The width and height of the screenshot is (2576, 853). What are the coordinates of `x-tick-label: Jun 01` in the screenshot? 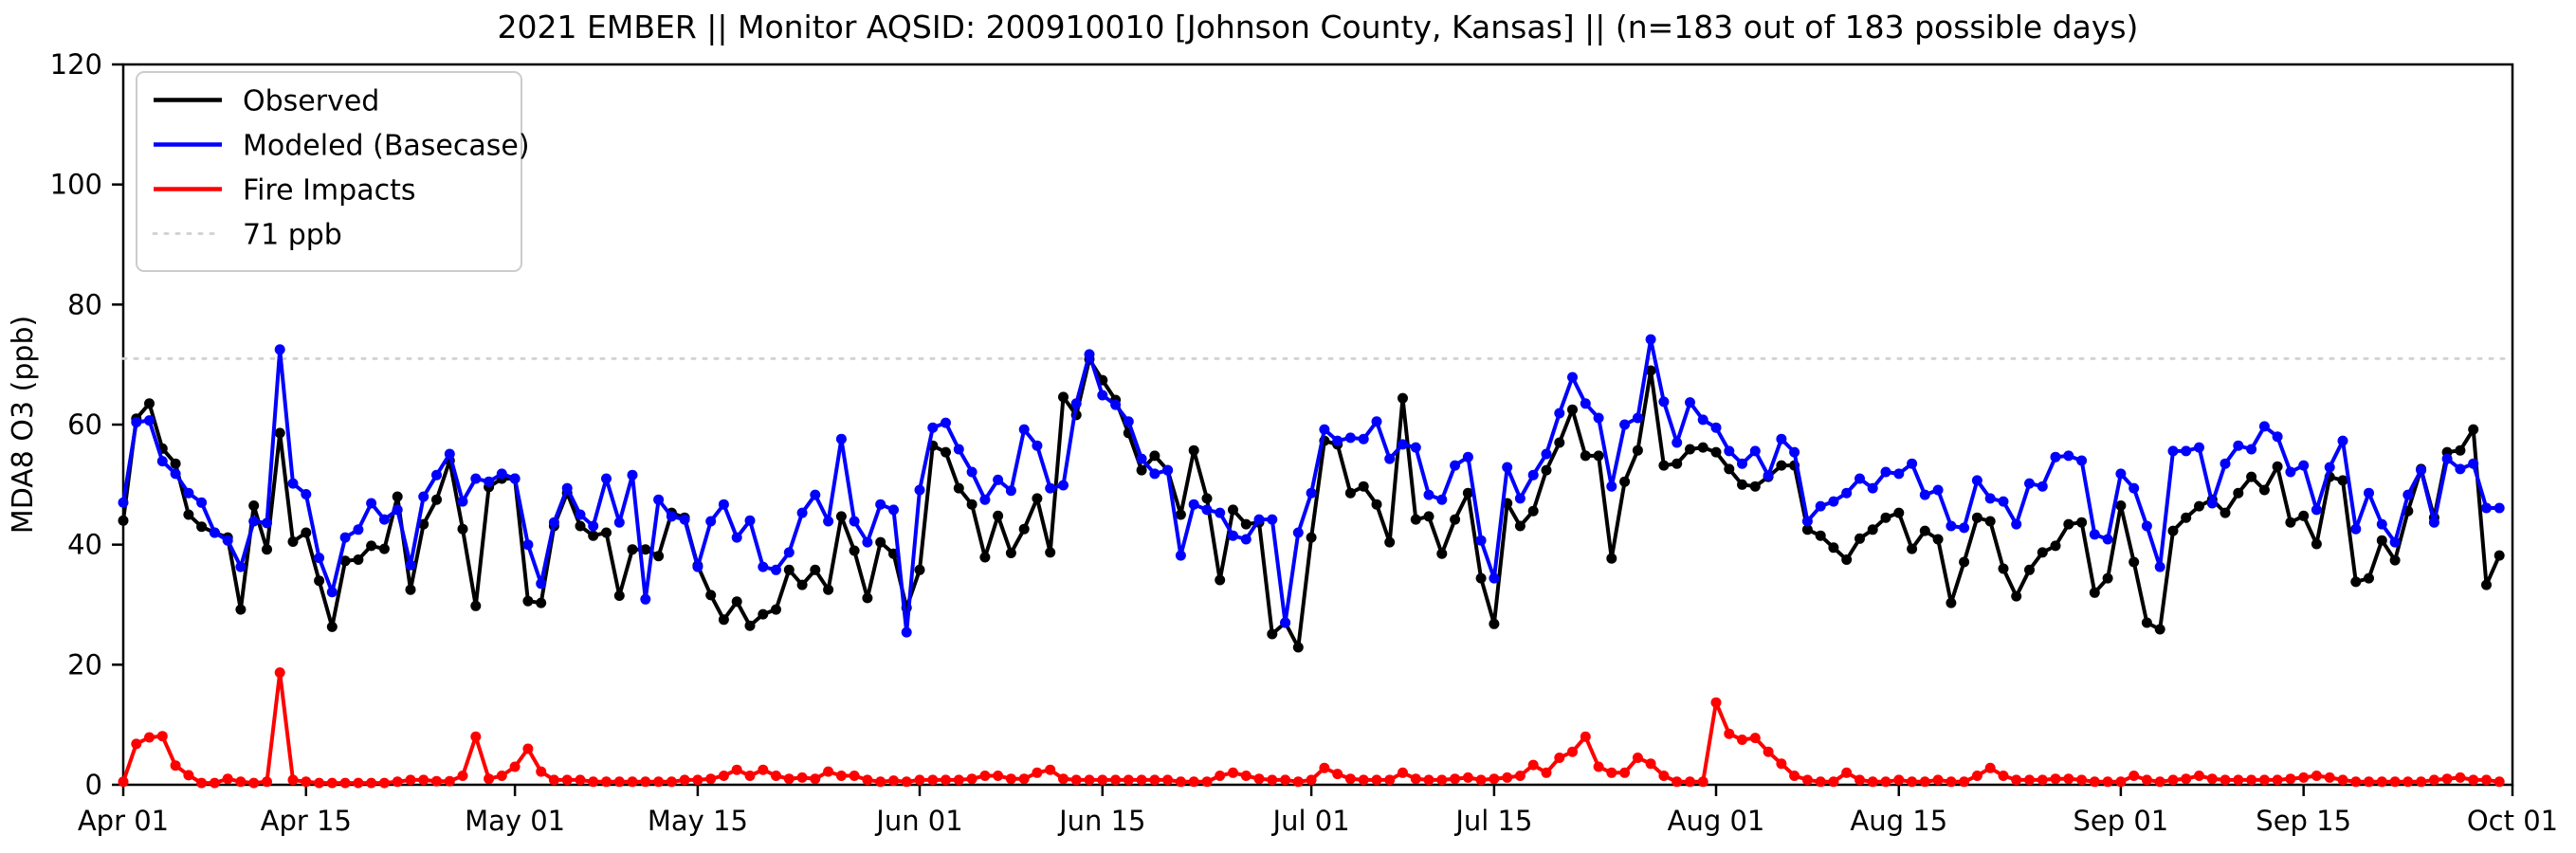 It's located at (918, 821).